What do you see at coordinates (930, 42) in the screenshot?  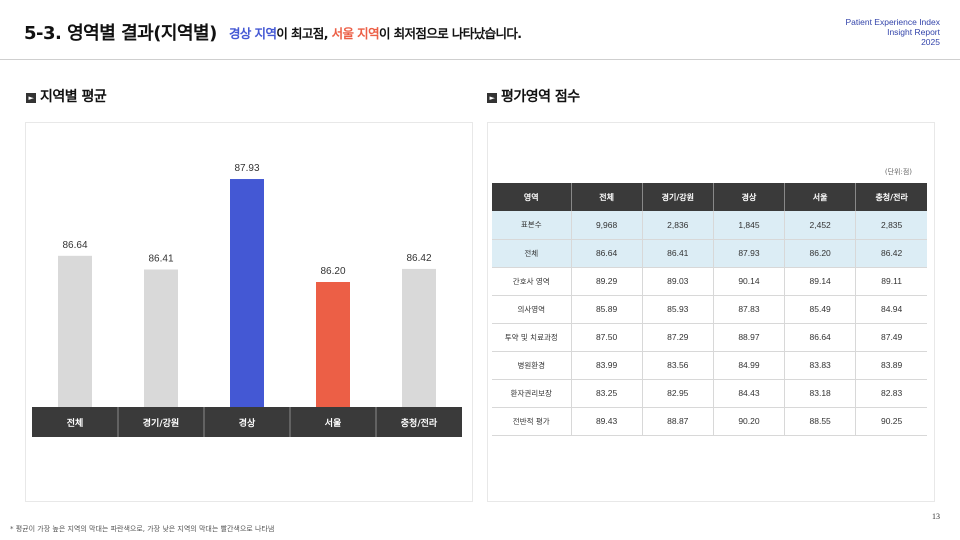 I see `report-year: 2025` at bounding box center [930, 42].